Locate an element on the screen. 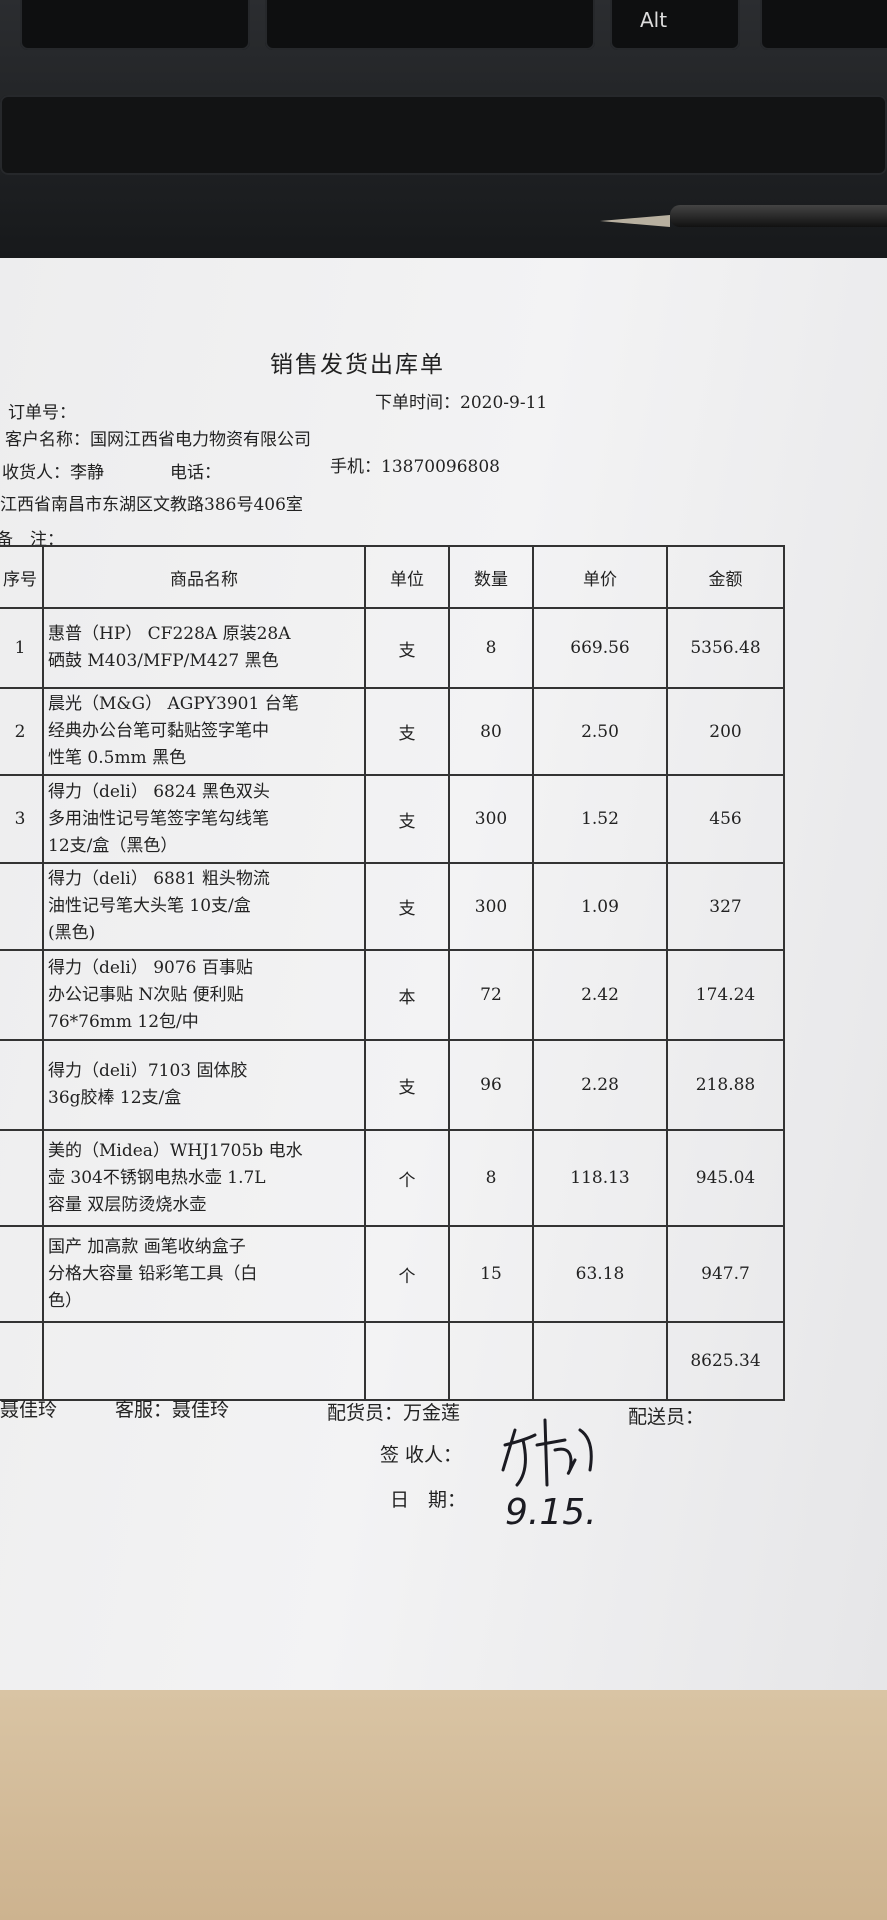  order-time: 下单时间：2020-9-11 is located at coordinates (461, 403).